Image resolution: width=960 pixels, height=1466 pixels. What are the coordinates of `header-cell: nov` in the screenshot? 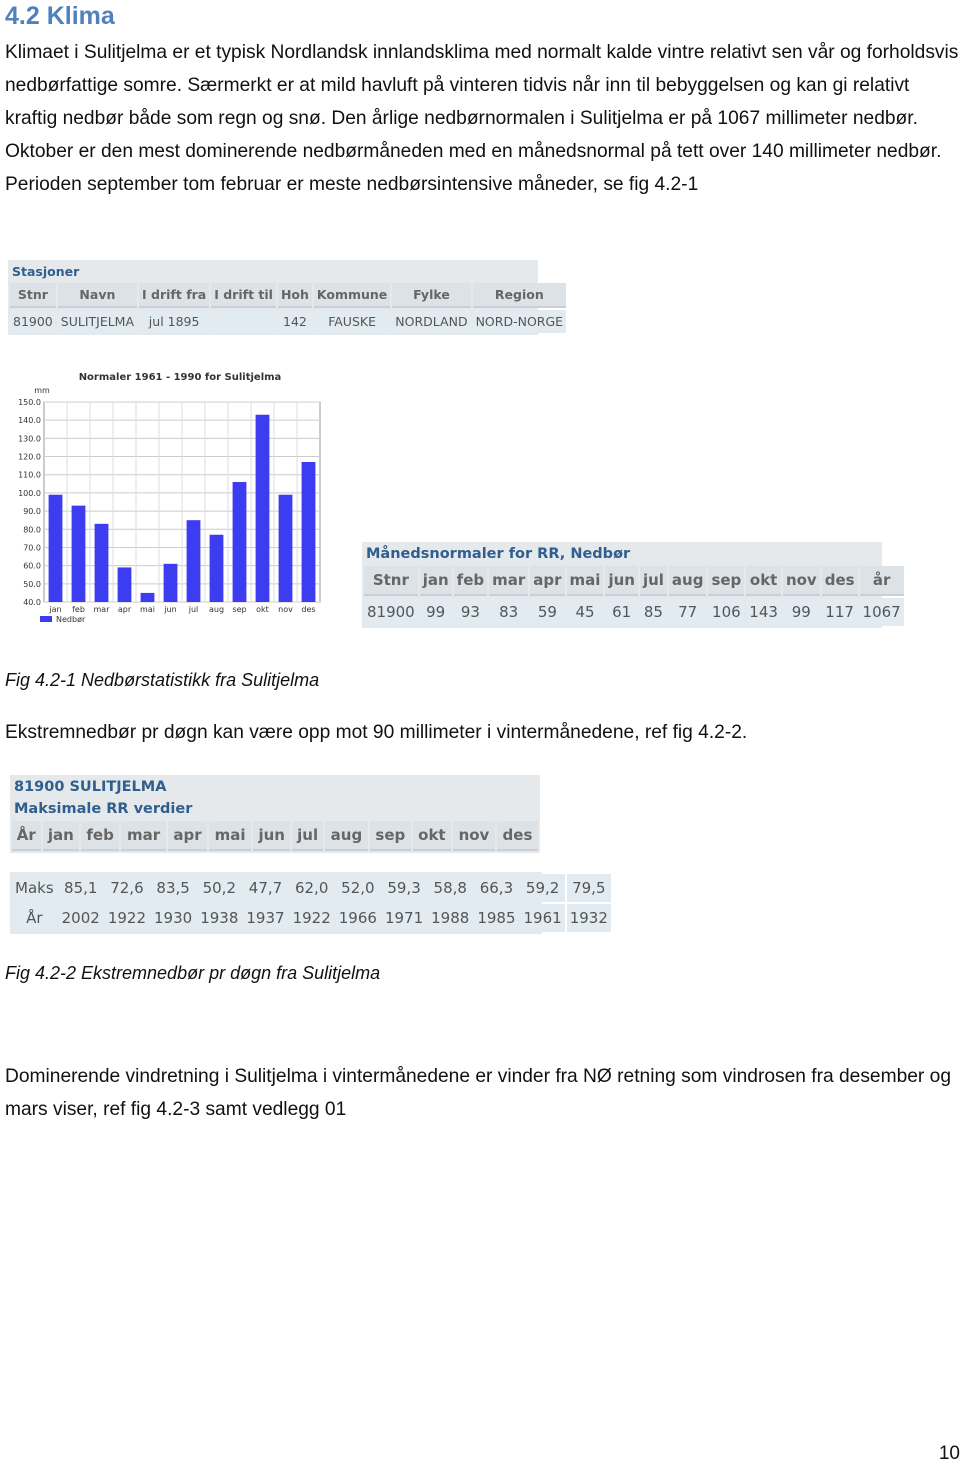 It's located at (473, 836).